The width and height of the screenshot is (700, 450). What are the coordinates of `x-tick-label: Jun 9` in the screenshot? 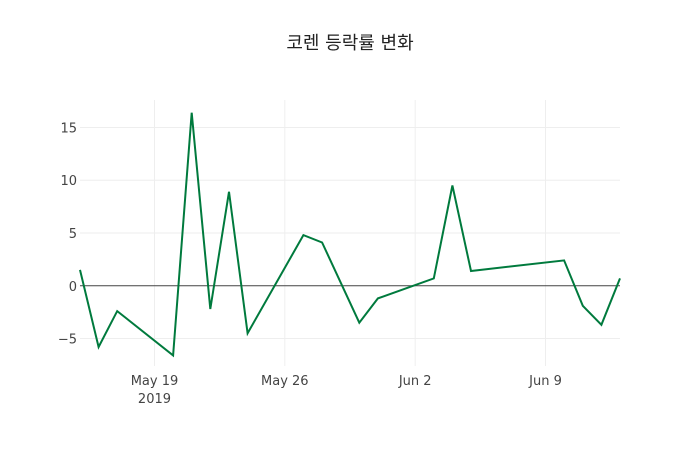 It's located at (545, 381).